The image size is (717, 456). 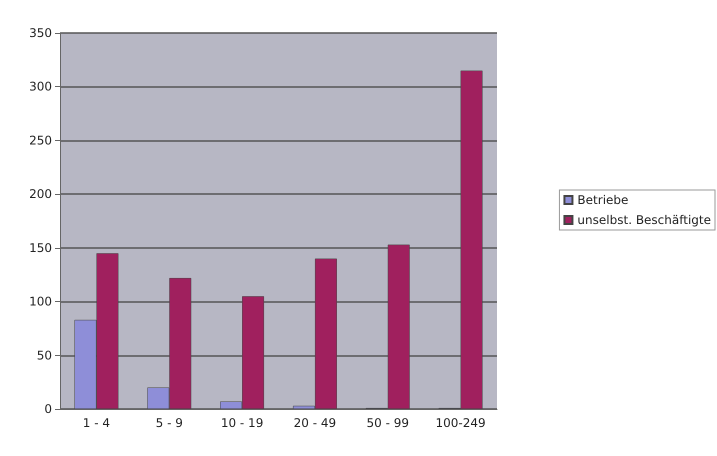 What do you see at coordinates (602, 200) in the screenshot?
I see `legend-label: Betriebe` at bounding box center [602, 200].